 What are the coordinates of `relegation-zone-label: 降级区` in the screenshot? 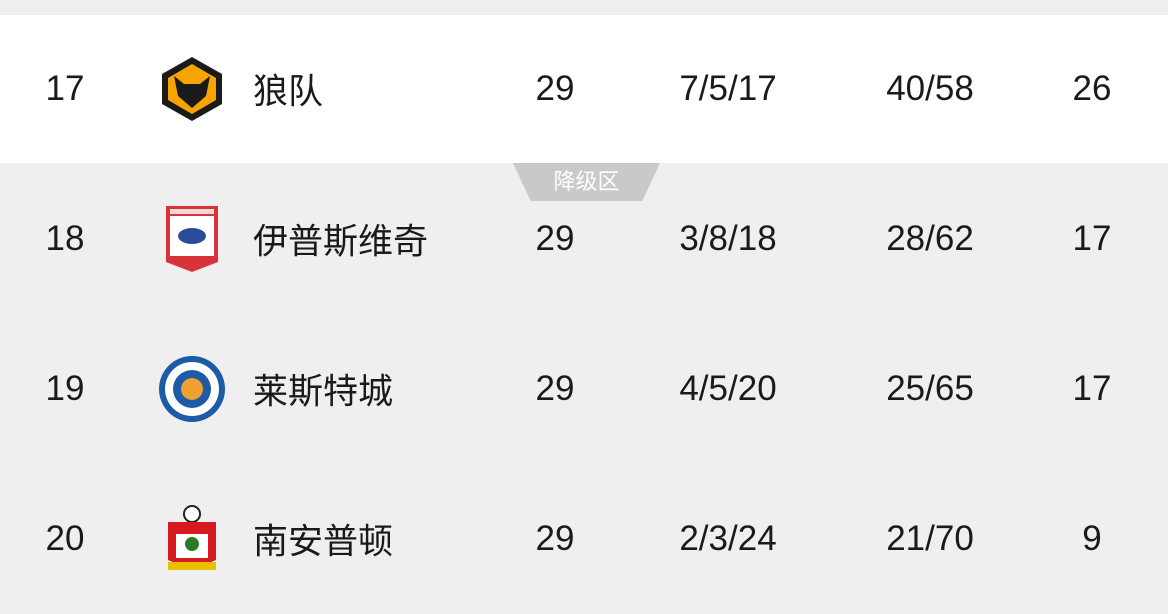 It's located at (586, 182).